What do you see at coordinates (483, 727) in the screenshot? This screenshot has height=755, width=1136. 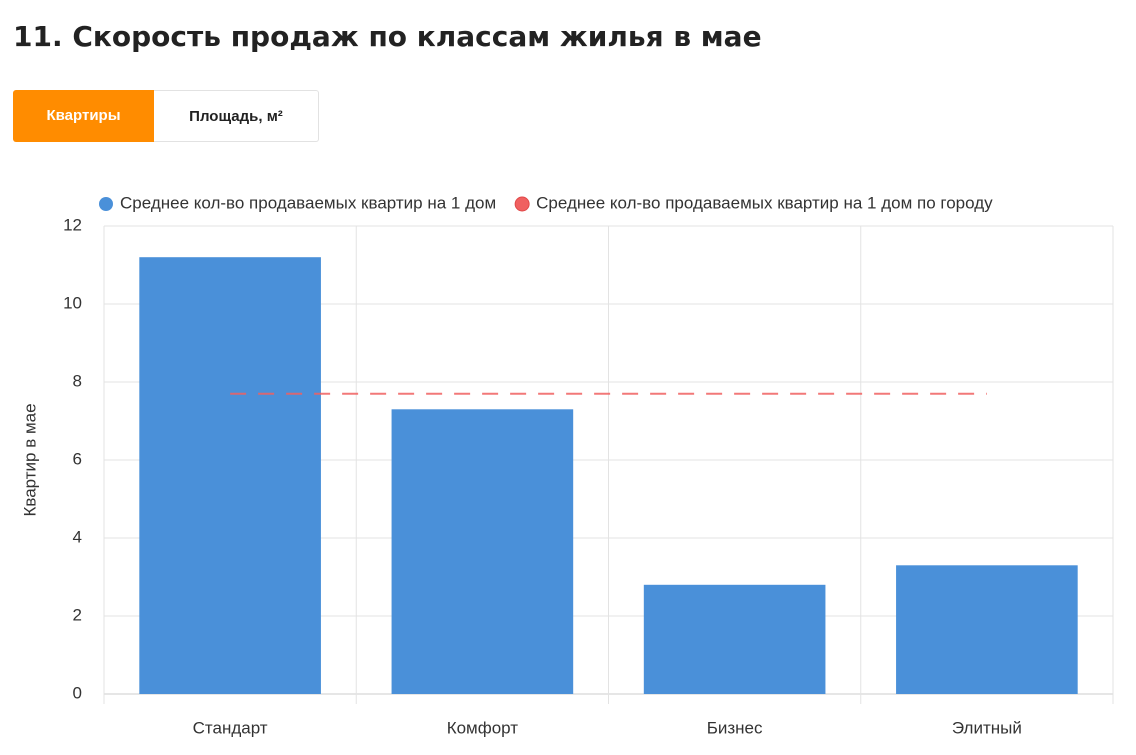 I see `x-tick-label: Комфорт` at bounding box center [483, 727].